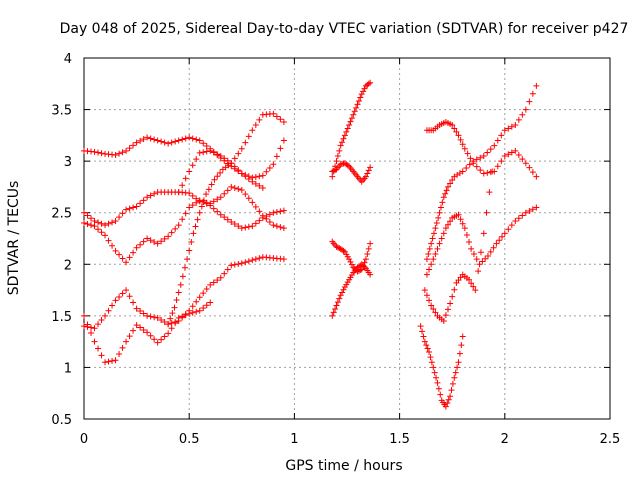 The width and height of the screenshot is (640, 480). Describe the element at coordinates (61, 111) in the screenshot. I see `y-tick-label: 3.5` at that location.